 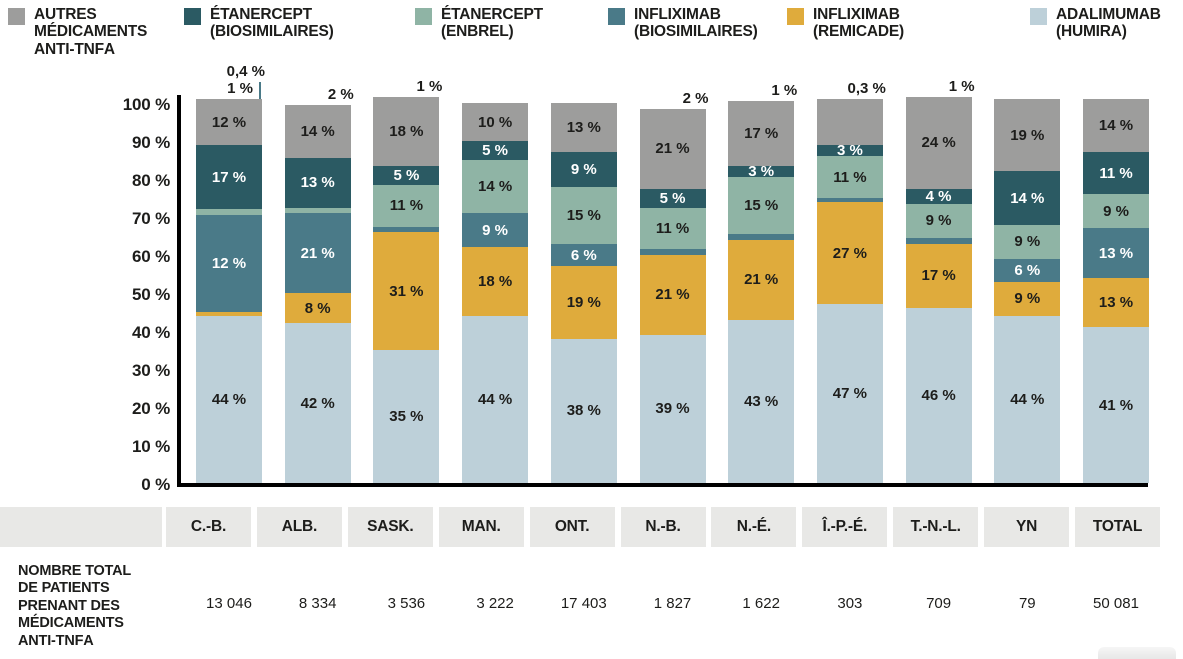 I want to click on segment-value-label: 6 %, so click(x=583, y=255).